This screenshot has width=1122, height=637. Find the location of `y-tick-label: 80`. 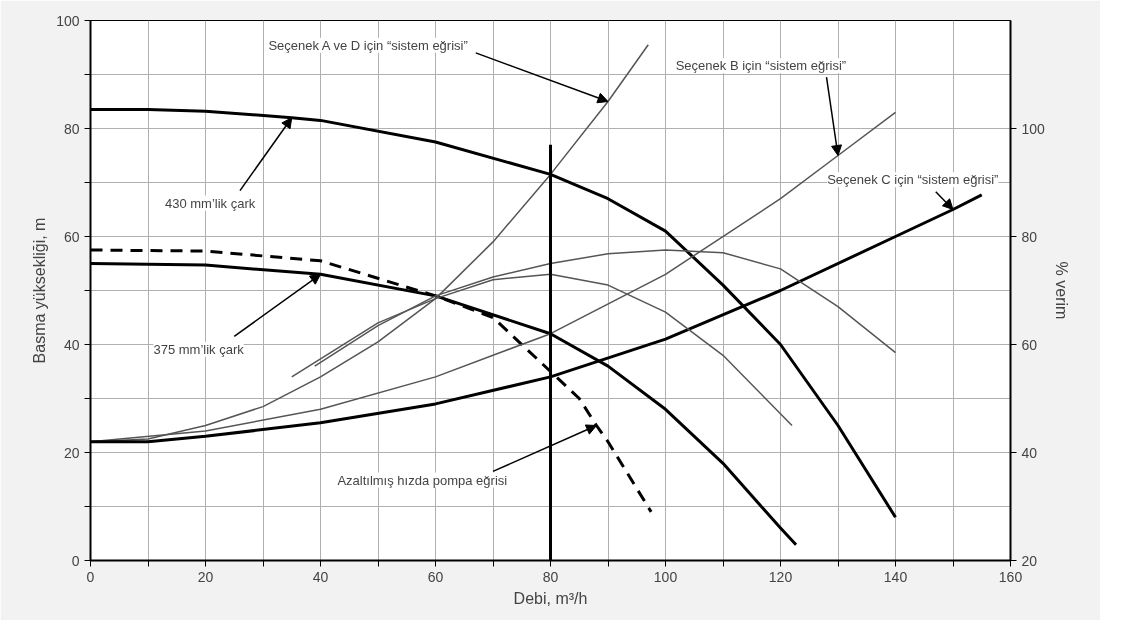

y-tick-label: 80 is located at coordinates (71, 128).